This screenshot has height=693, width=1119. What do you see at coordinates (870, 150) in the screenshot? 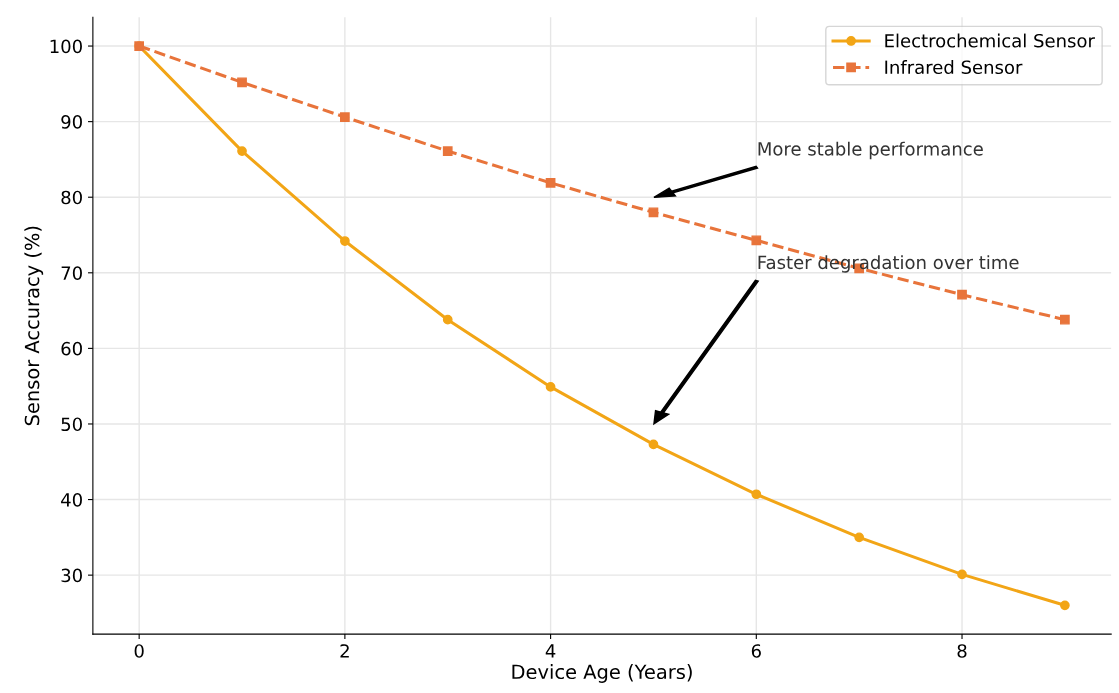
I see `annotation: More stable performance` at bounding box center [870, 150].